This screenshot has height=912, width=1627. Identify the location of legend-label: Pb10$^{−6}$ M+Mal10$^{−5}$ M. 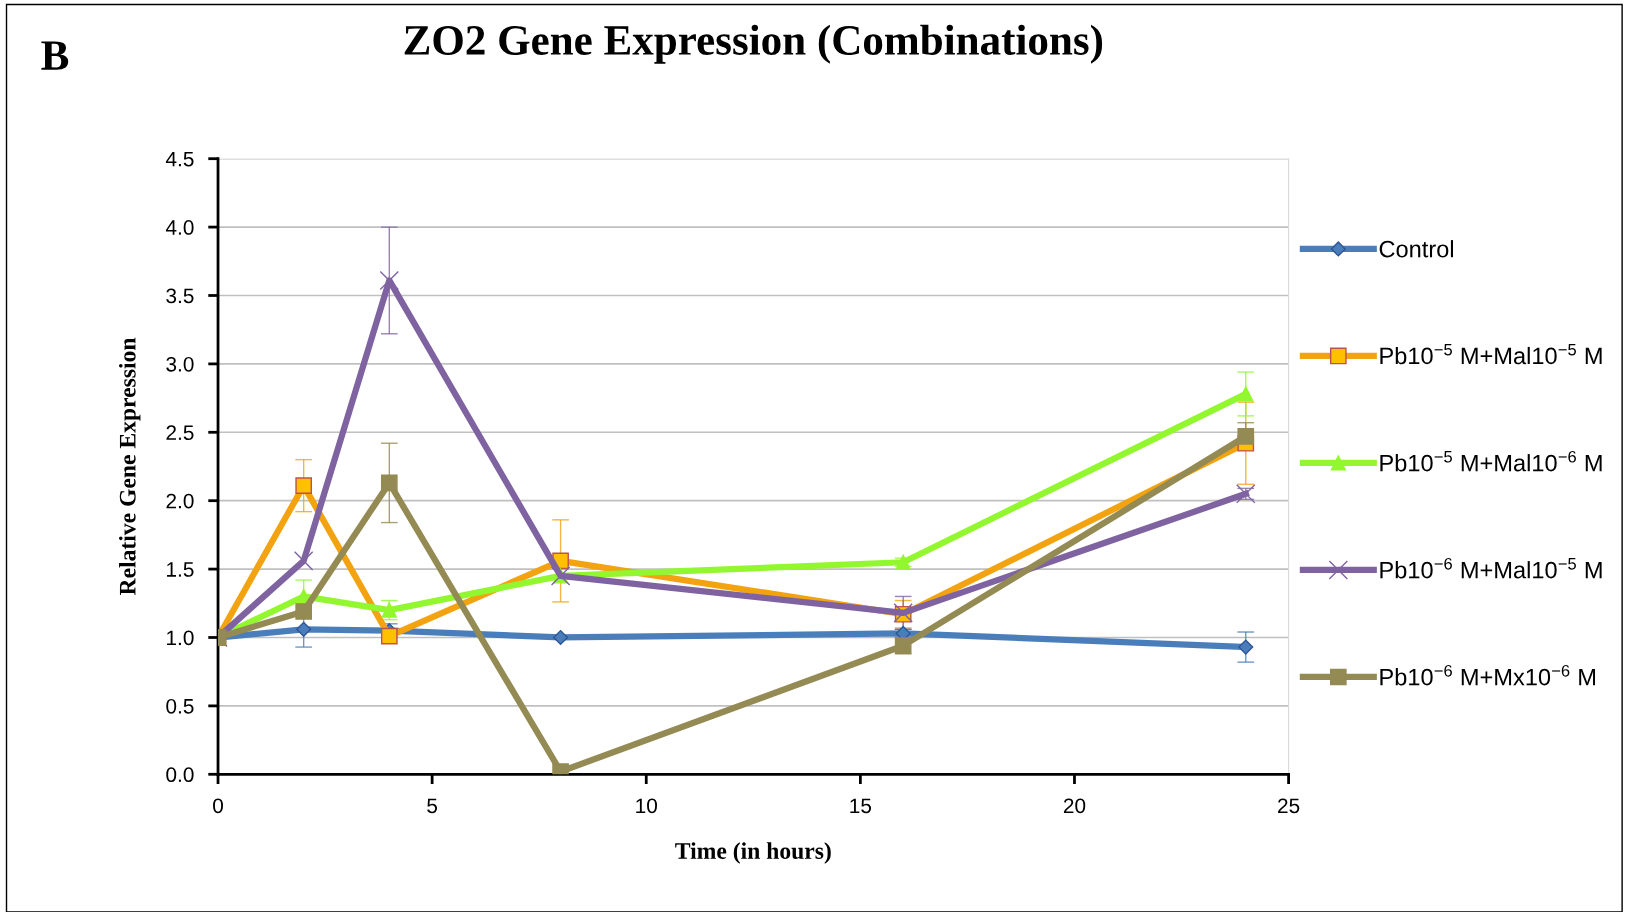
(1491, 568).